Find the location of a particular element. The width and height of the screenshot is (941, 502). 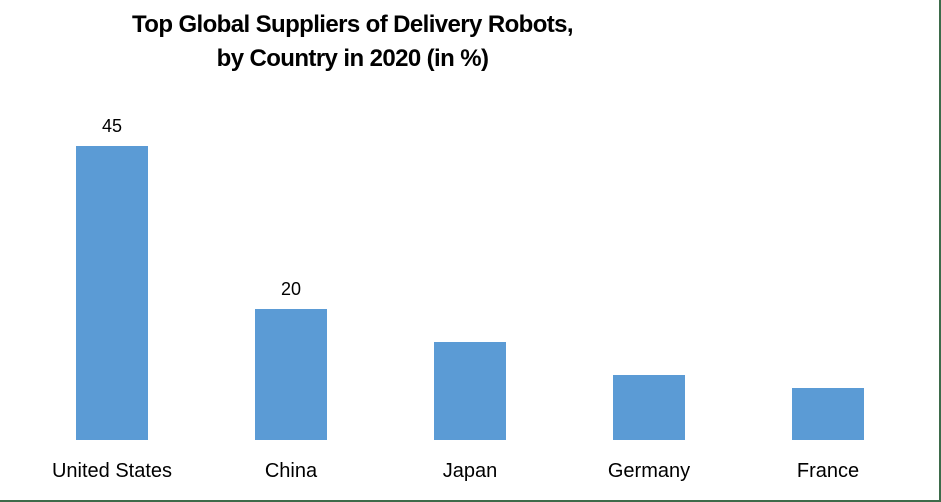

category-label: China is located at coordinates (291, 471).